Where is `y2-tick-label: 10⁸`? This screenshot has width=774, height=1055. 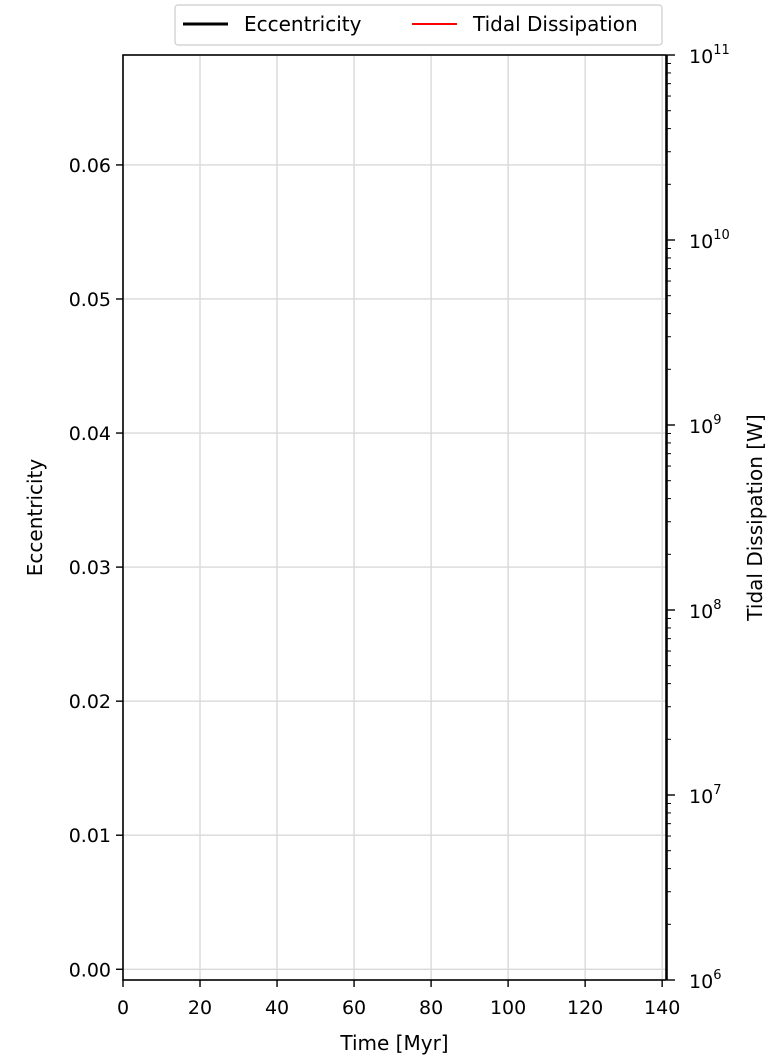
y2-tick-label: 10⁸ is located at coordinates (705, 610).